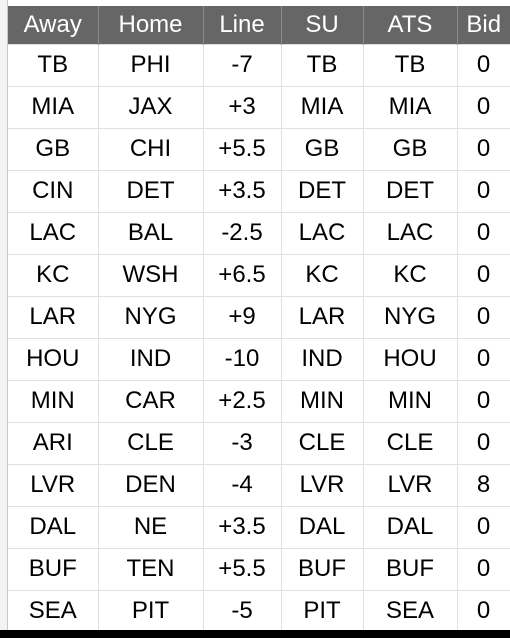 Image resolution: width=510 pixels, height=638 pixels. What do you see at coordinates (53, 443) in the screenshot?
I see `away-cell: ARI` at bounding box center [53, 443].